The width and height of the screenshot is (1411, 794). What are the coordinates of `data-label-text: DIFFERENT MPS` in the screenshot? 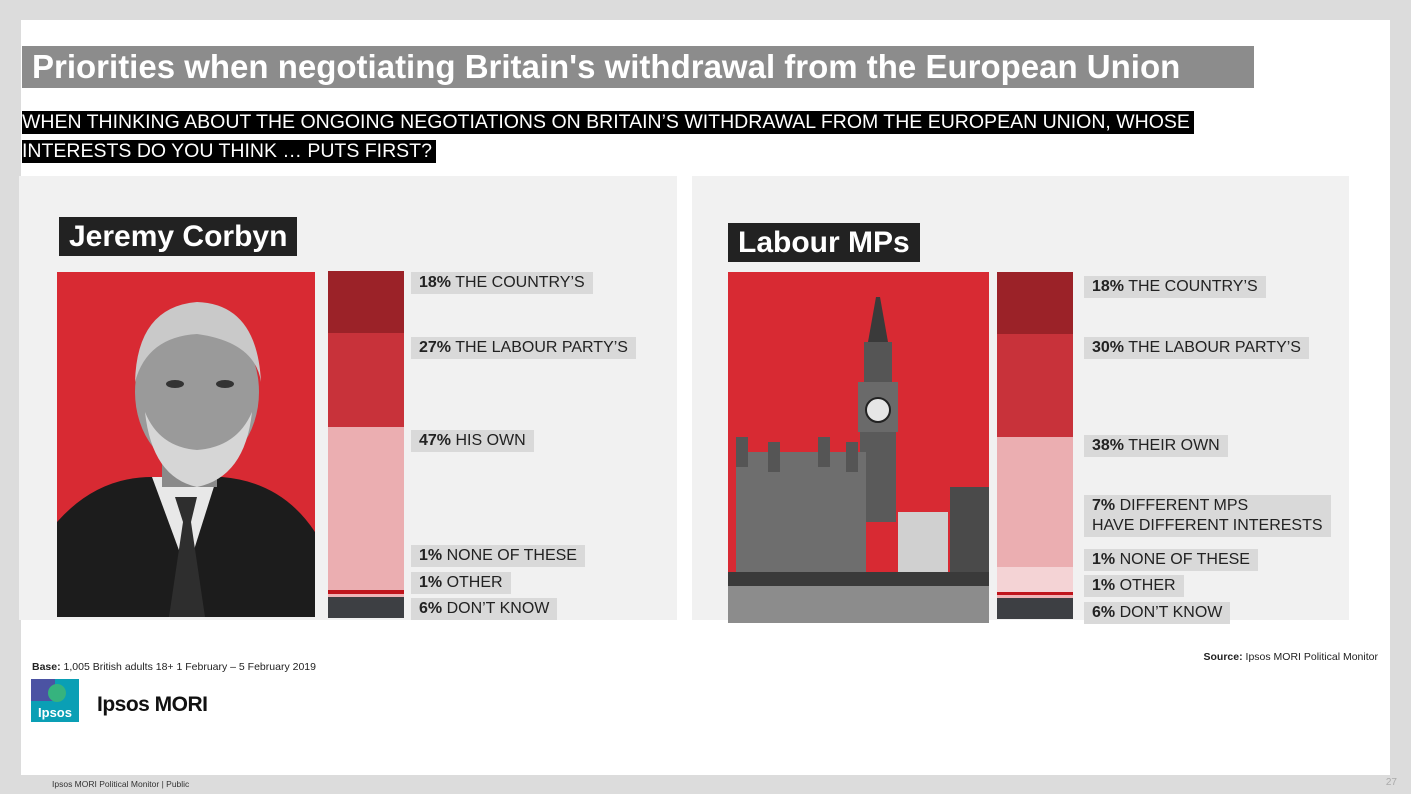 It's located at (1182, 505).